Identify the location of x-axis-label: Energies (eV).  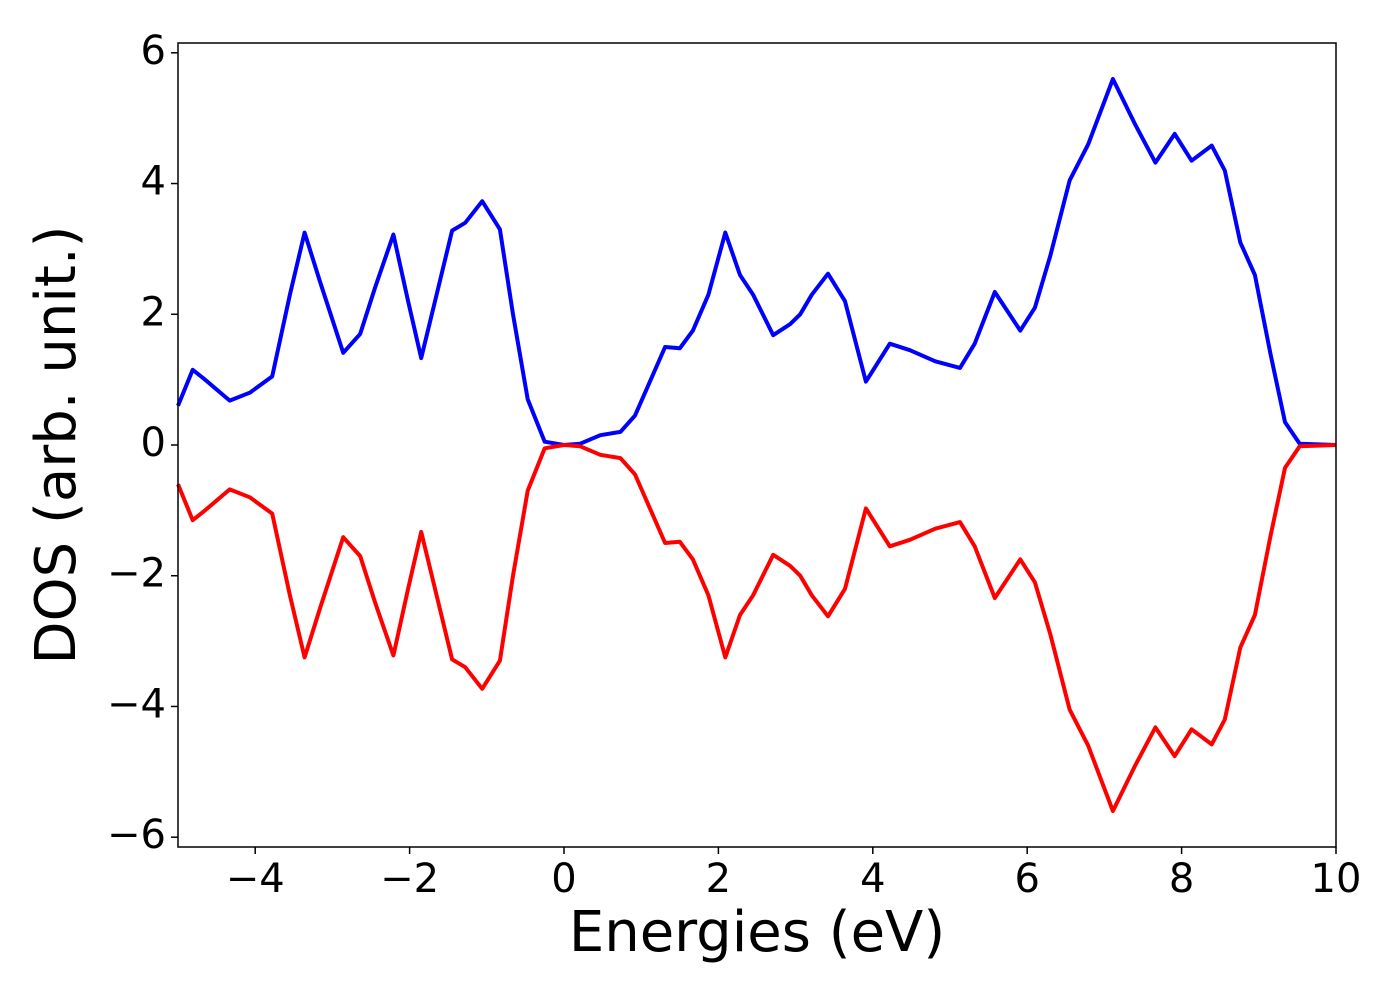
(757, 932).